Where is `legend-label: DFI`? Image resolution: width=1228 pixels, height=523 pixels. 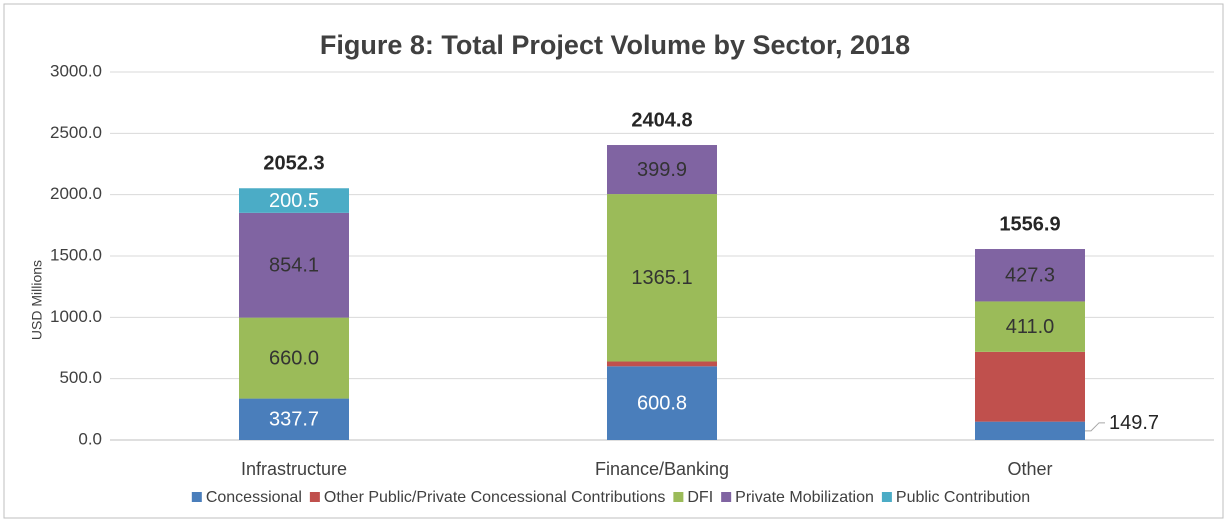 legend-label: DFI is located at coordinates (700, 497).